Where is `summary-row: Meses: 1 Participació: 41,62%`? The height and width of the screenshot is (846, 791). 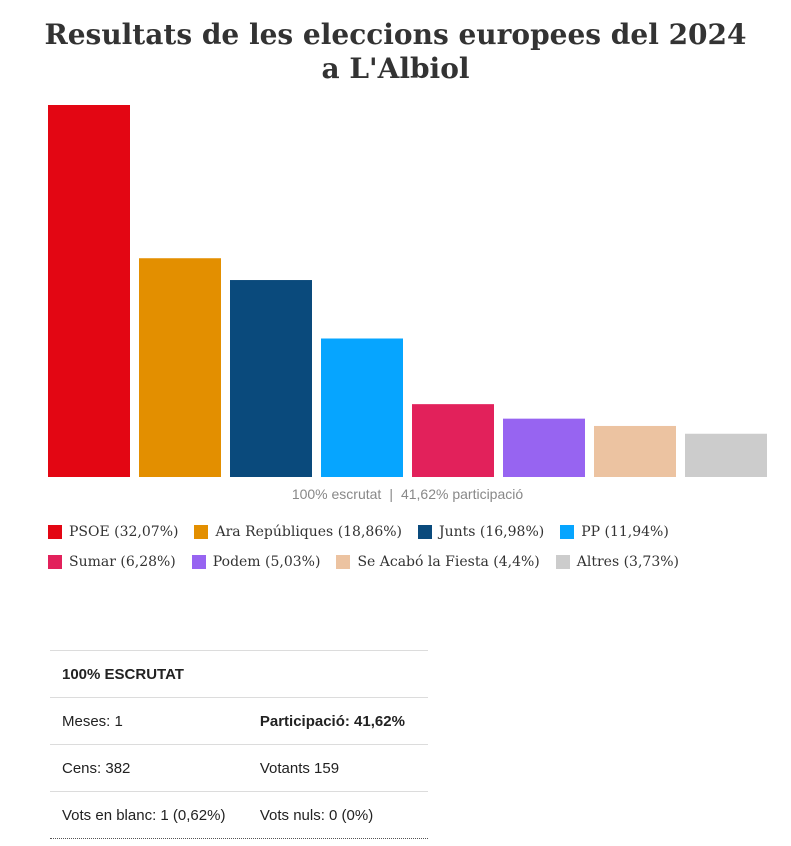
summary-row: Meses: 1 Participació: 41,62% is located at coordinates (239, 720).